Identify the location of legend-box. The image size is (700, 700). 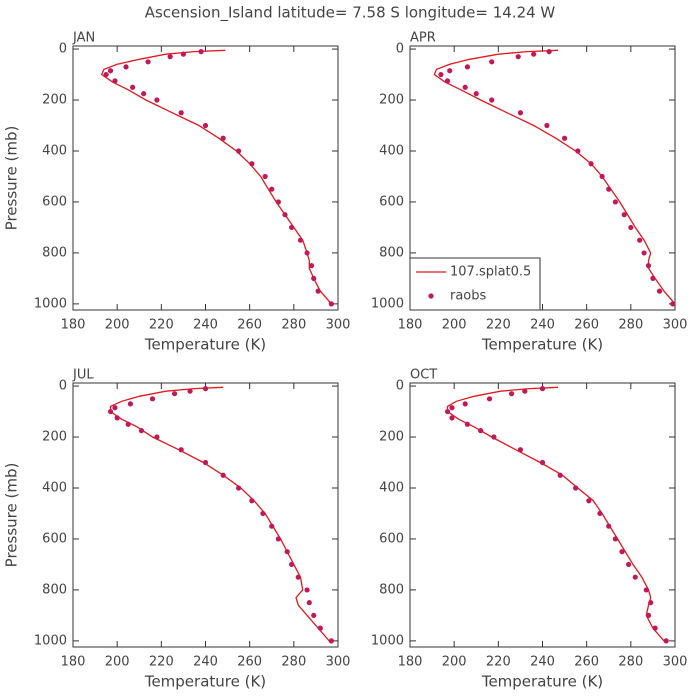
(475, 284).